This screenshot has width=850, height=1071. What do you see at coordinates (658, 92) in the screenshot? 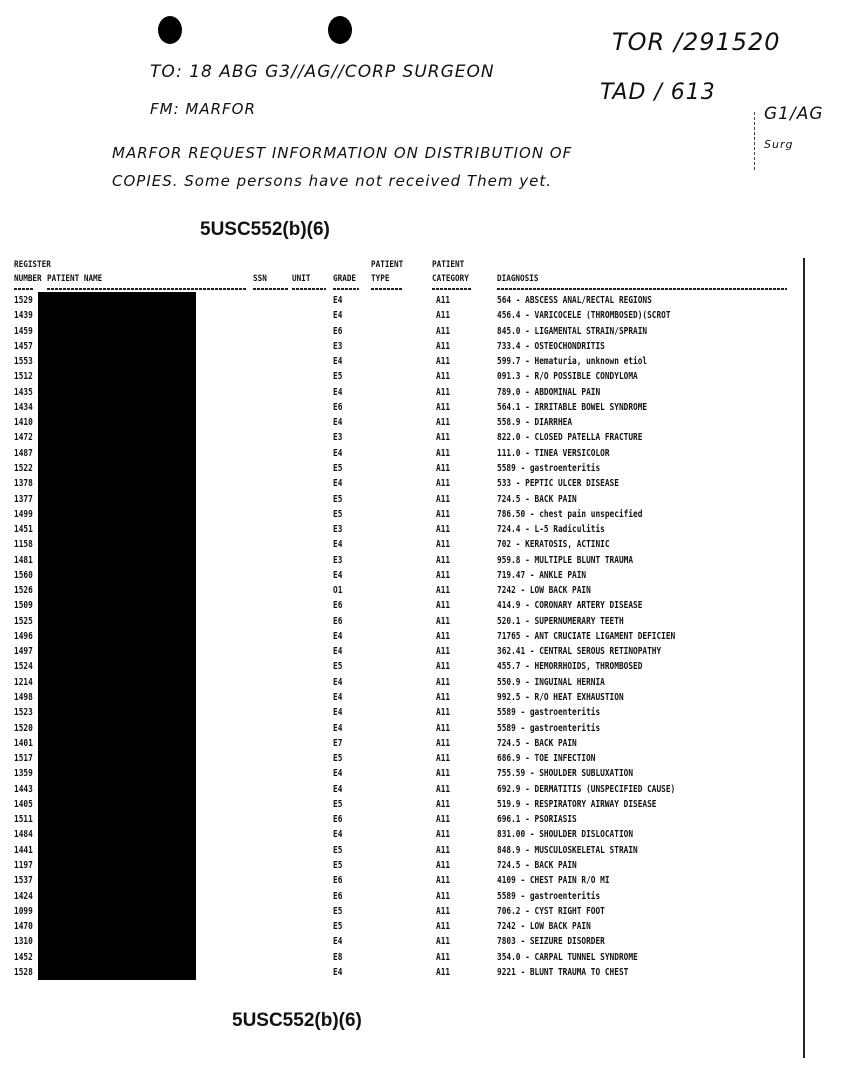
I see `tad-number: TAD / 613` at bounding box center [658, 92].